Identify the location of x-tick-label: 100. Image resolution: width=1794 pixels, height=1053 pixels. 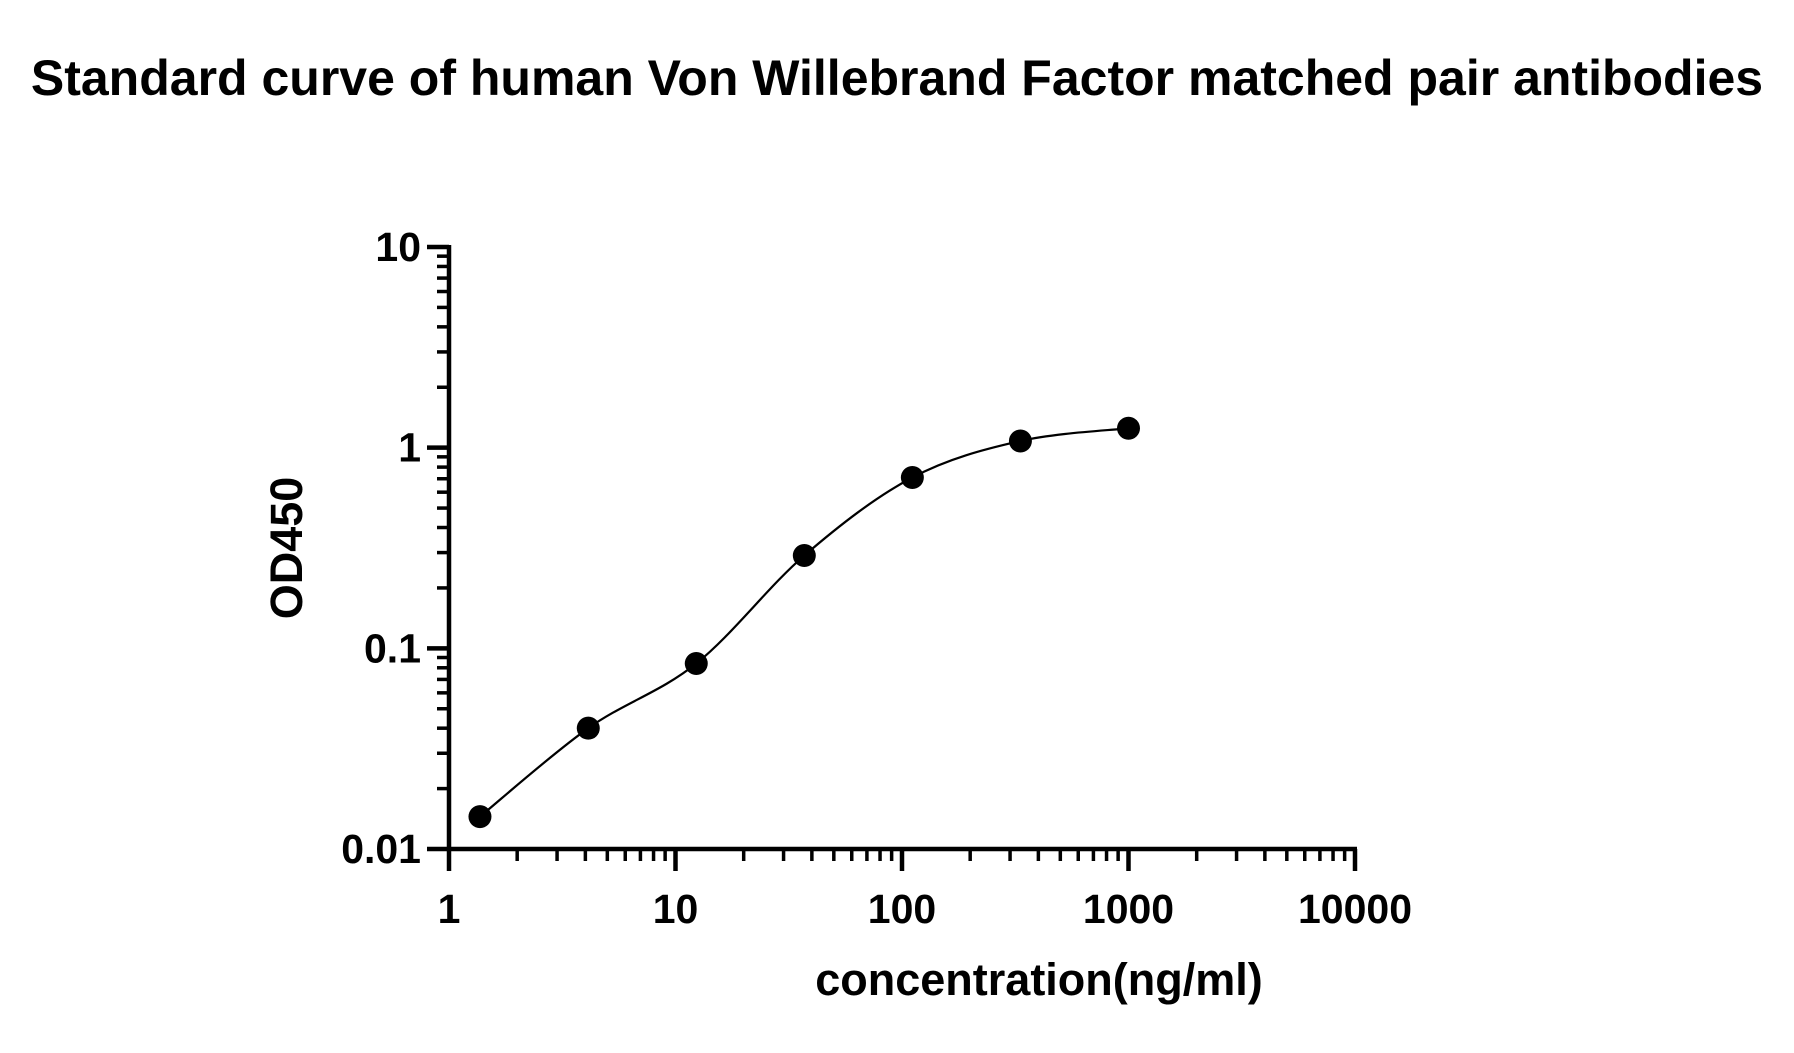
(902, 909).